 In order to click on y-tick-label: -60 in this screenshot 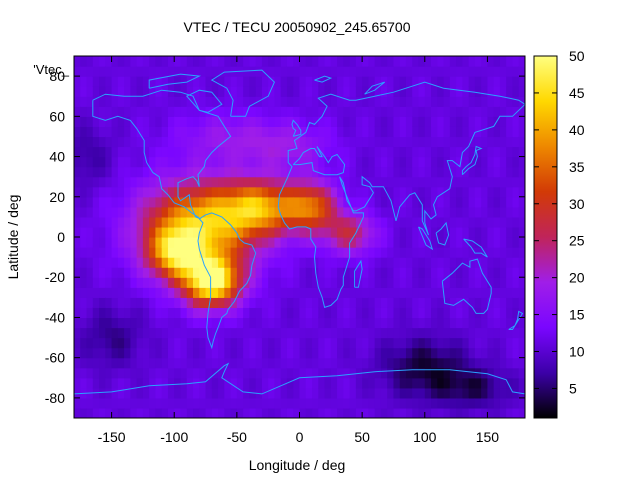, I will do `click(55, 358)`.